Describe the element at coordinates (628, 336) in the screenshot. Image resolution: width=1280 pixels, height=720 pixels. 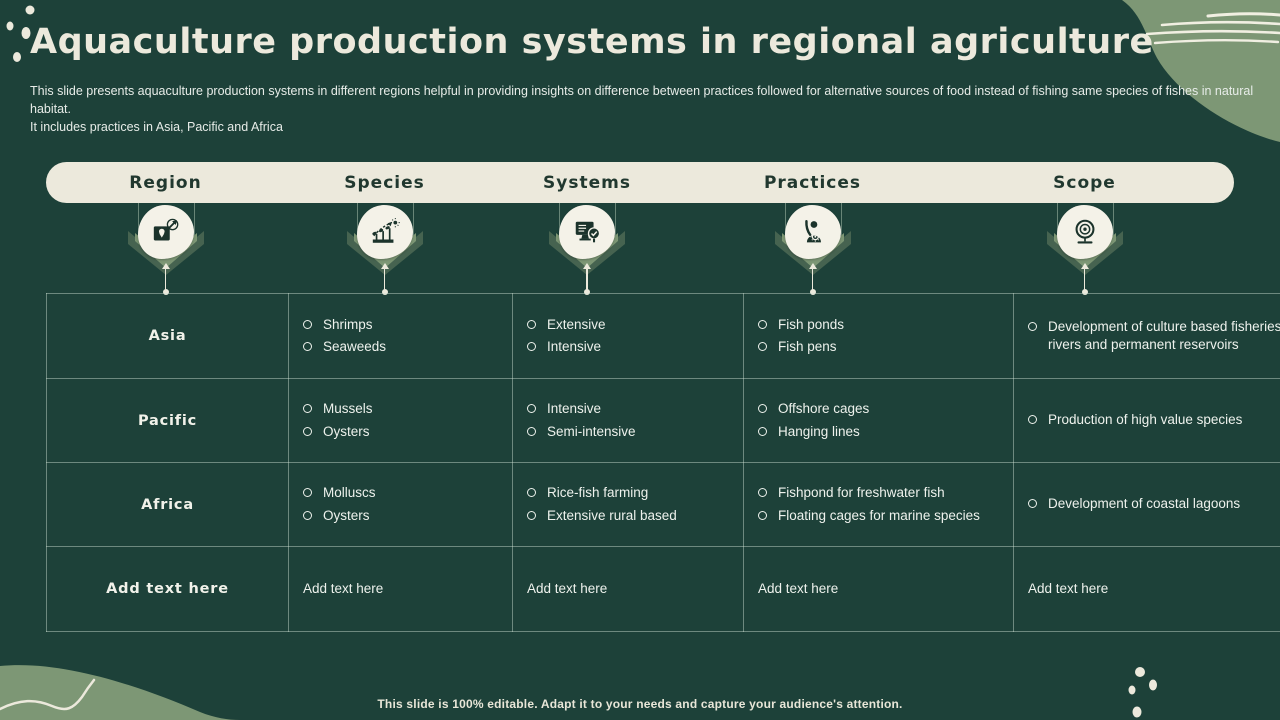
I see `systems-cell: Extensive Intensive` at that location.